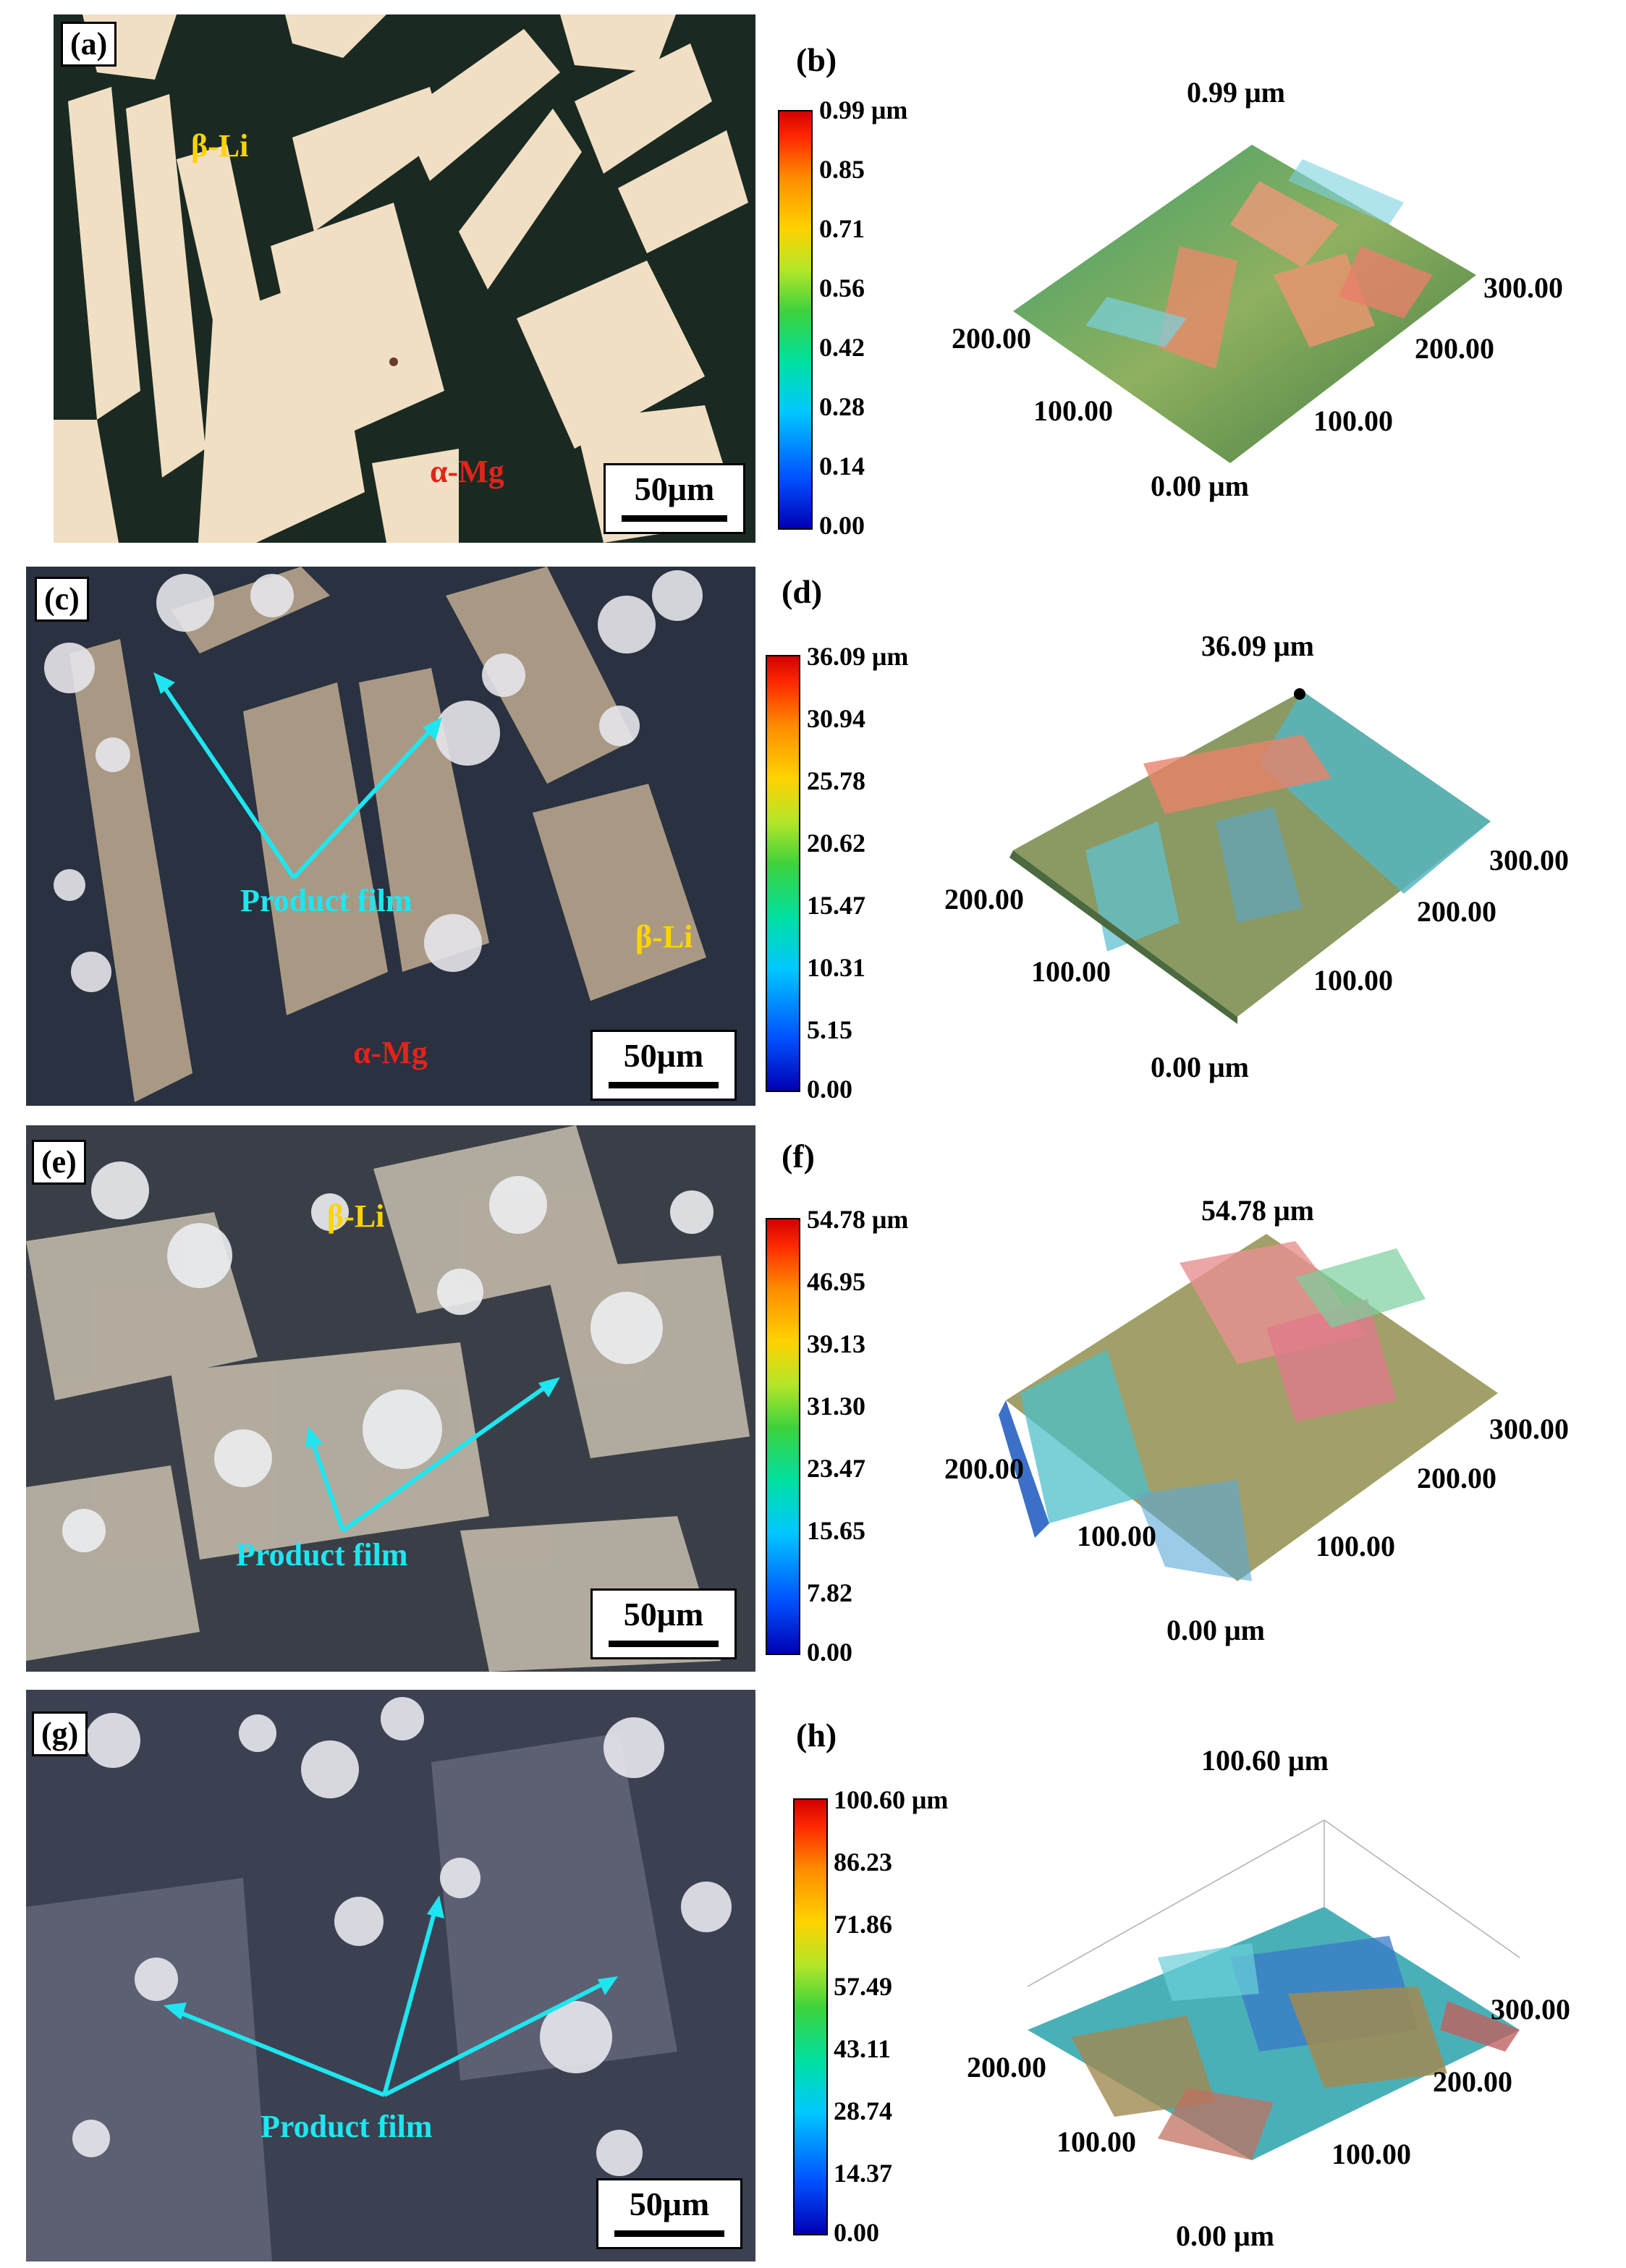 The height and width of the screenshot is (2268, 1626). What do you see at coordinates (783, 1436) in the screenshot?
I see `colorbar-f` at bounding box center [783, 1436].